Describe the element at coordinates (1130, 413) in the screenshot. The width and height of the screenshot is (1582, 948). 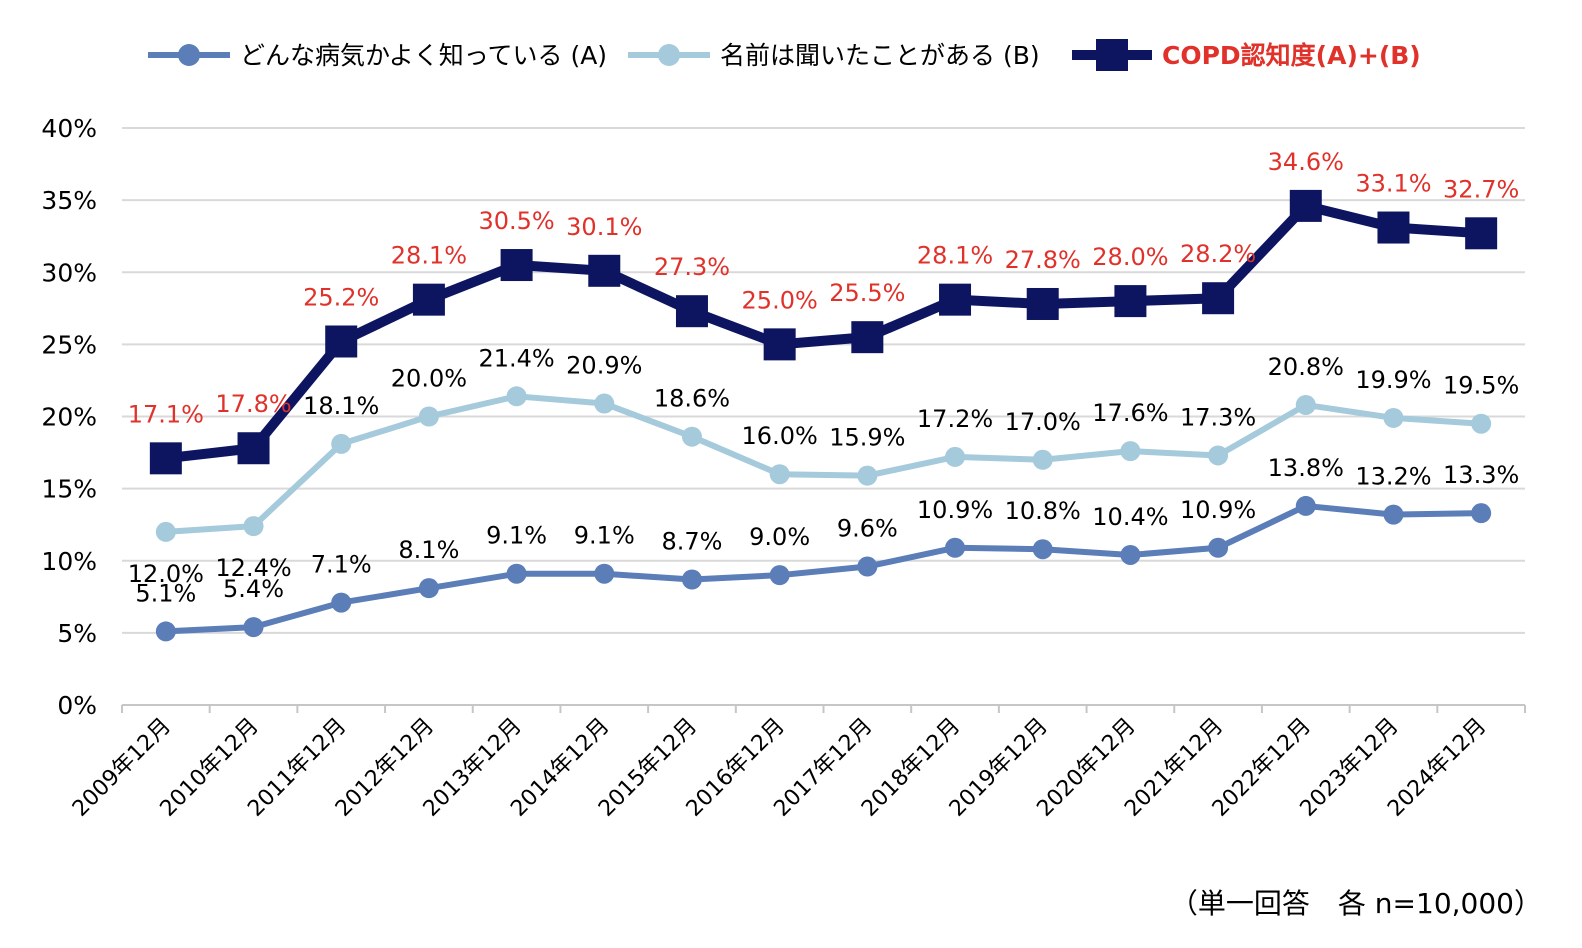
I see `data-label: 17.6%` at that location.